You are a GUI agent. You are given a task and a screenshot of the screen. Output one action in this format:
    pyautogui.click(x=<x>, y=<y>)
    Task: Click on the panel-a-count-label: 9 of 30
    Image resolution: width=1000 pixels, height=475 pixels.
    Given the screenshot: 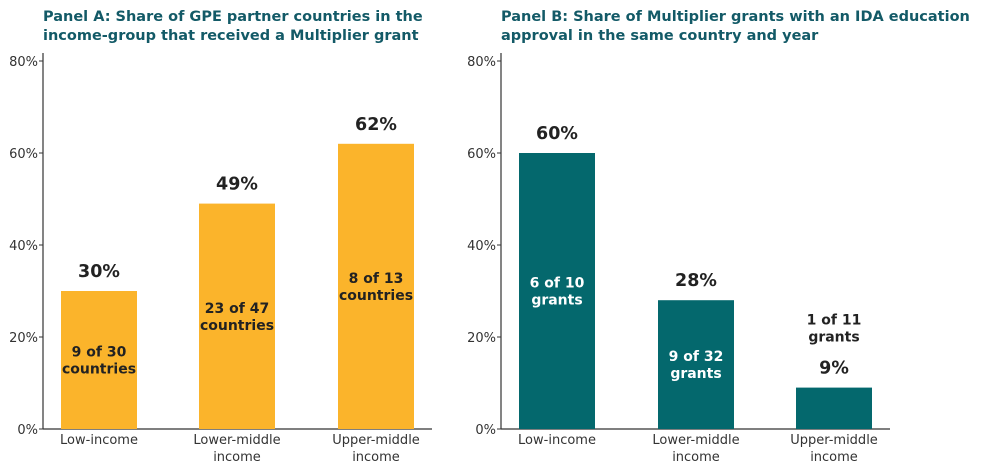 What is the action you would take?
    pyautogui.click(x=99, y=353)
    